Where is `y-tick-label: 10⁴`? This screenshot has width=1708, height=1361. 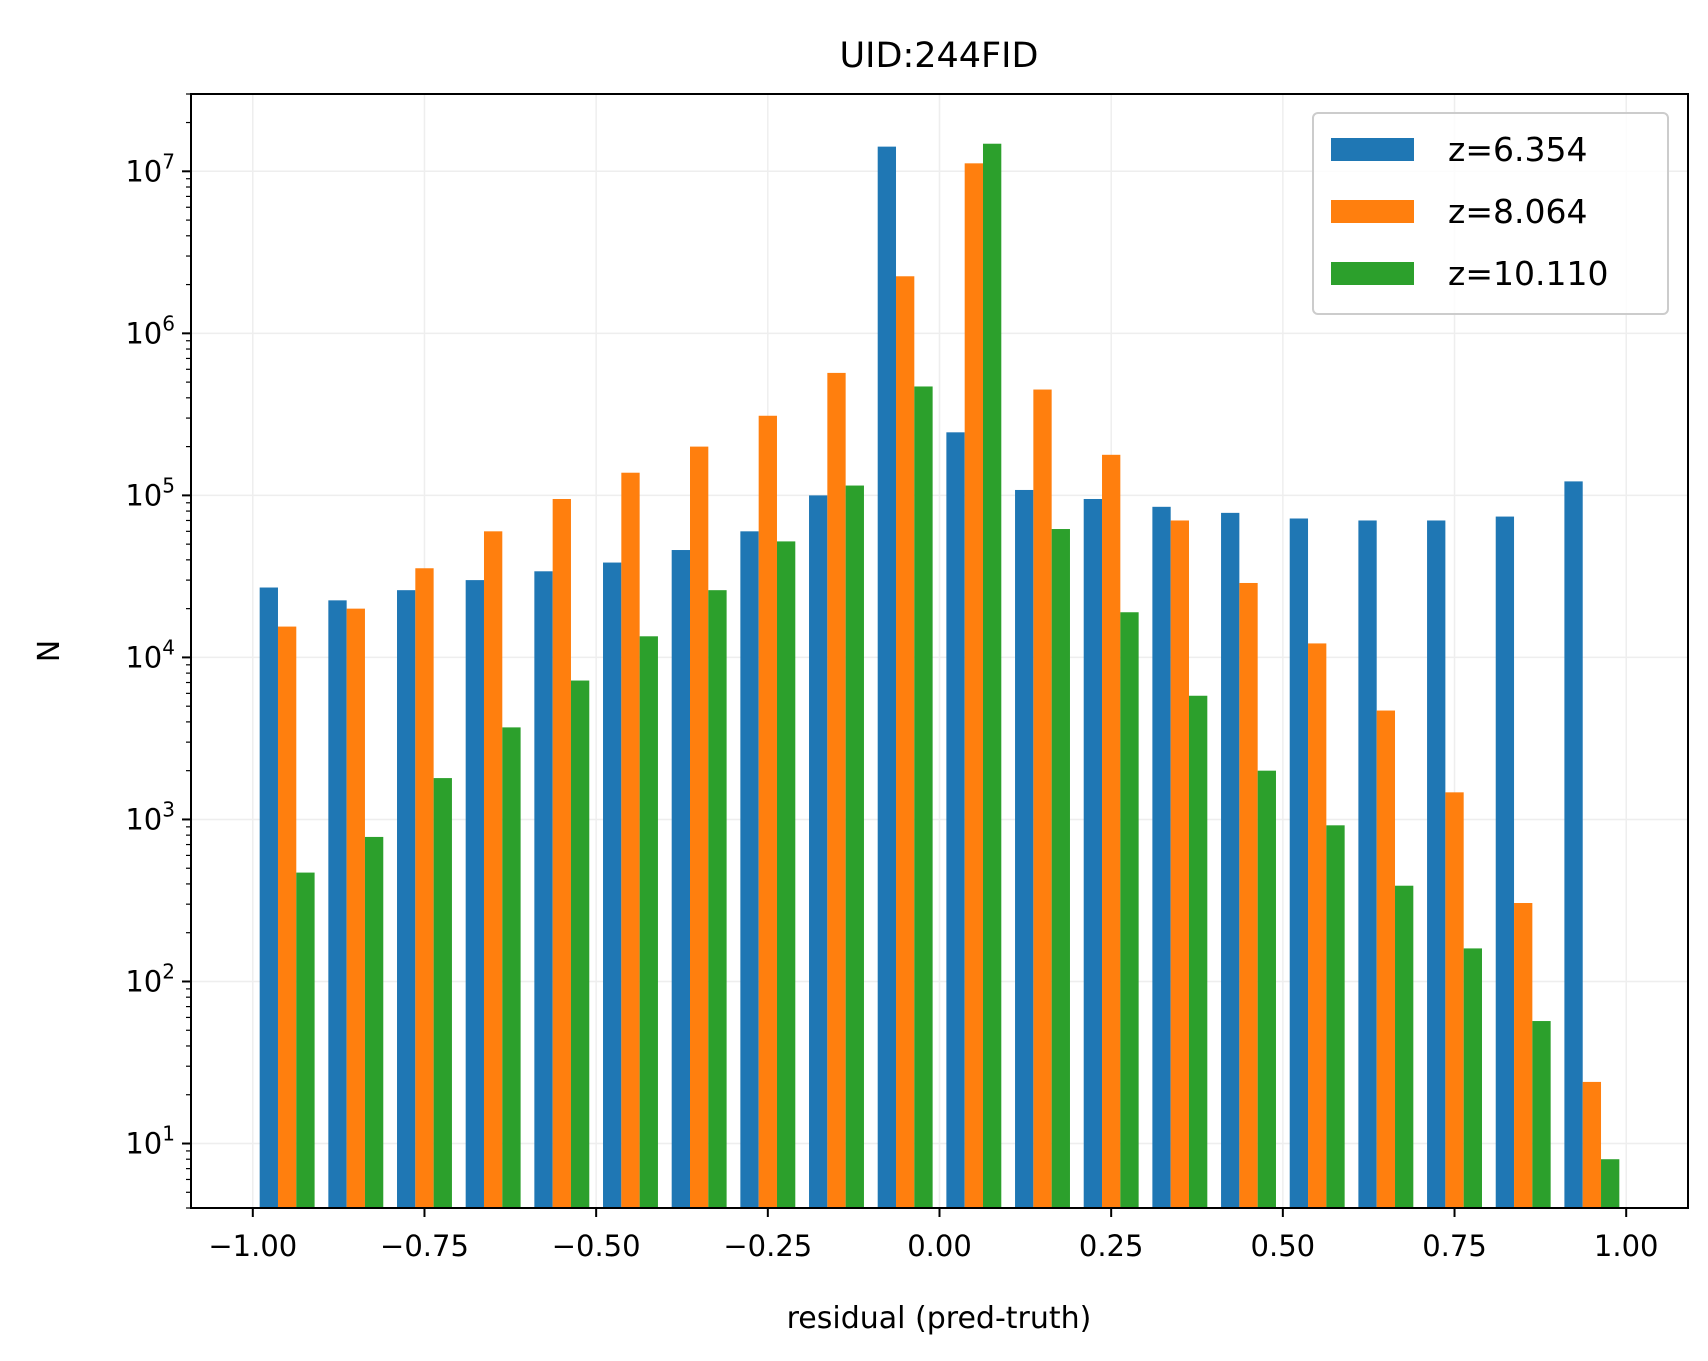
y-tick-label: 10⁴ is located at coordinates (150, 654).